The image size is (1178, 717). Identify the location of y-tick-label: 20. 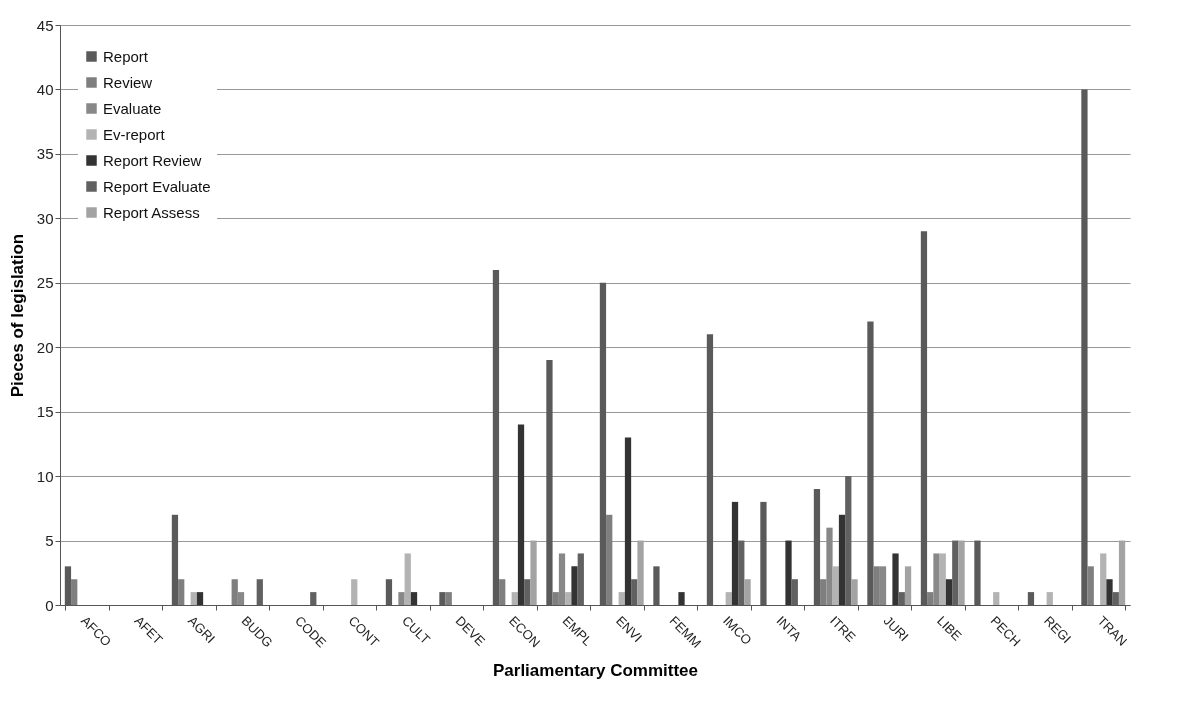
(45, 347).